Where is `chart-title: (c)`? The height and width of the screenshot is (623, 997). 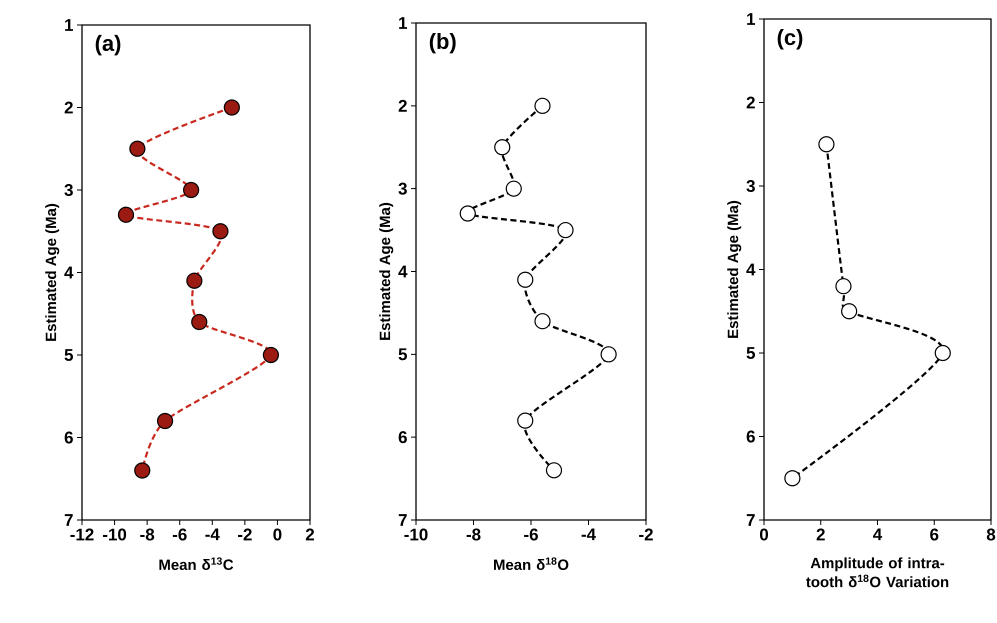
chart-title: (c) is located at coordinates (790, 39).